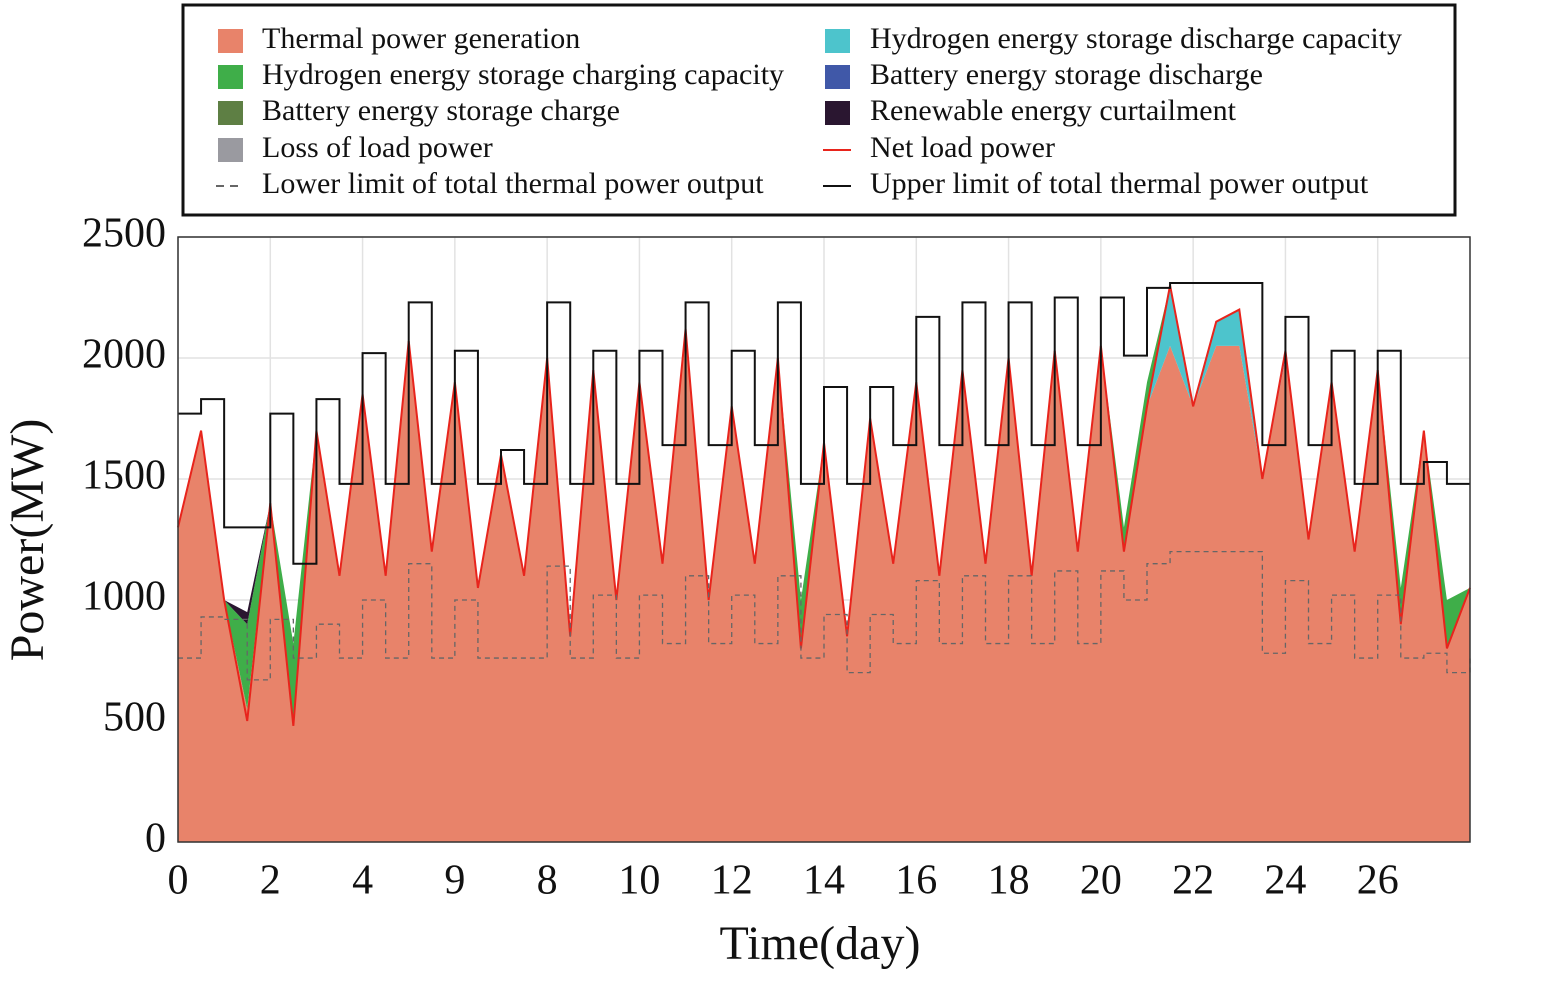 The image size is (1550, 987). I want to click on x-tick-label: 9, so click(454, 881).